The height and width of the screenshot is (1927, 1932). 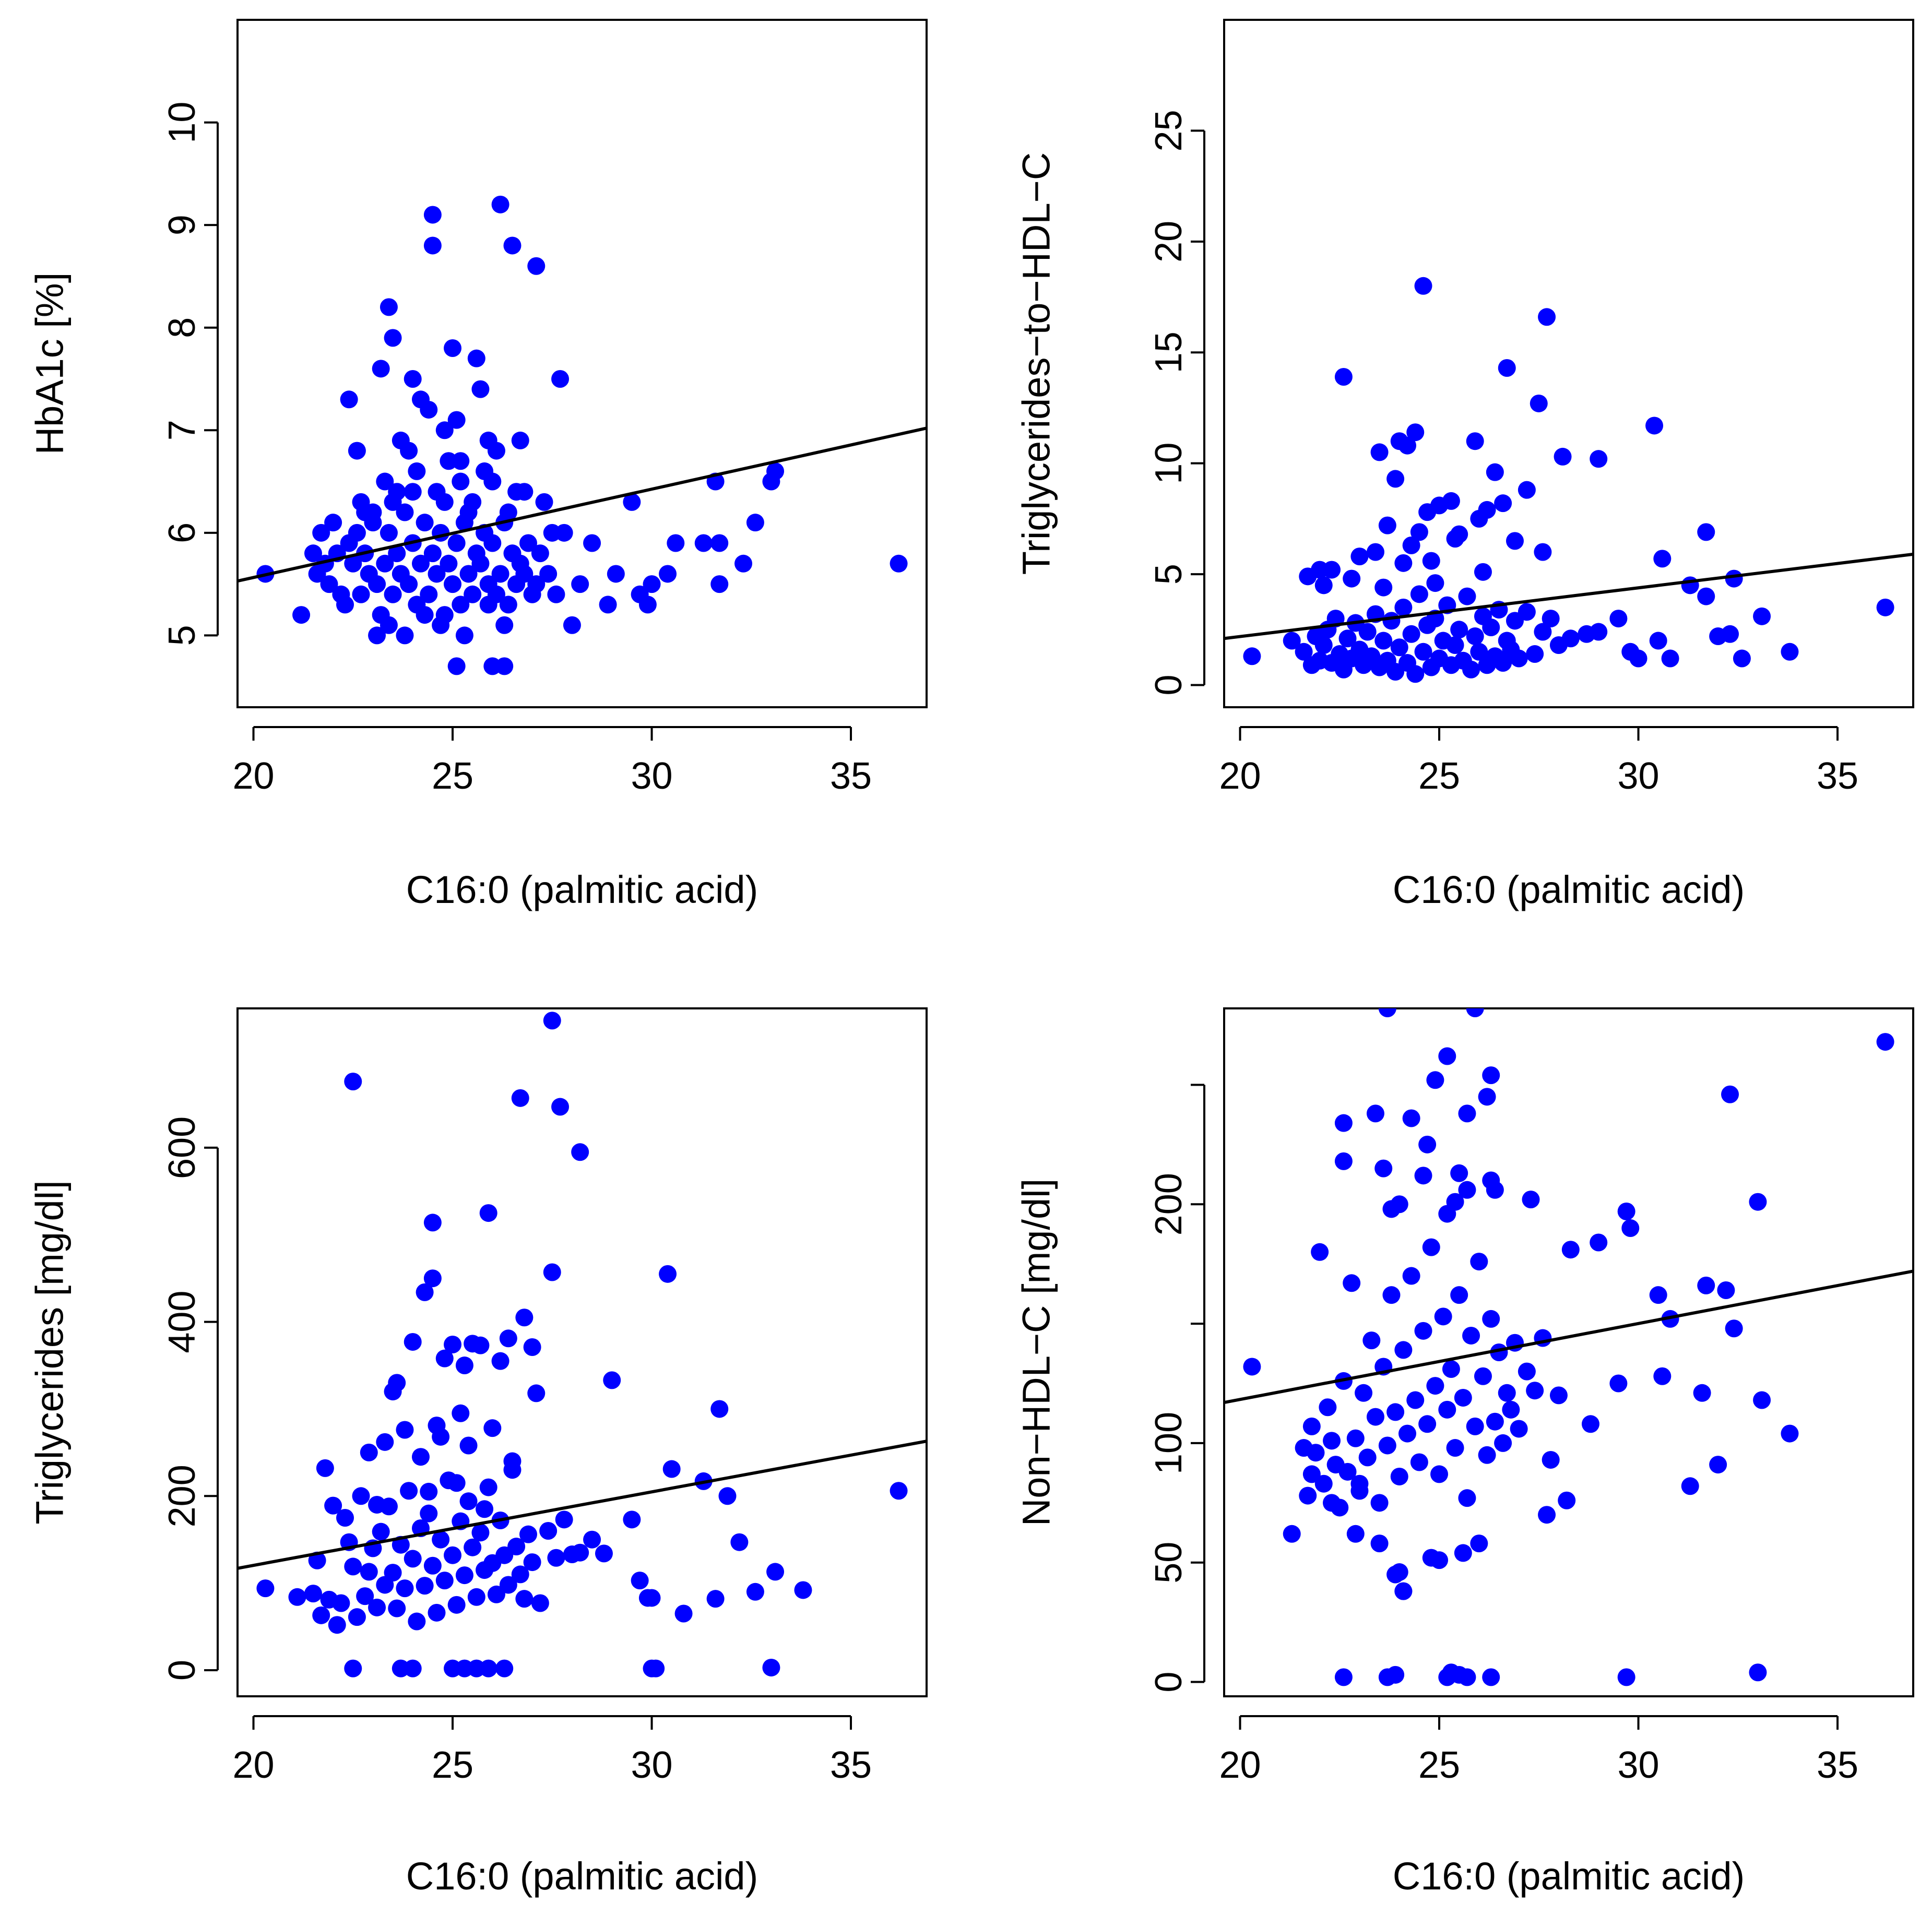 What do you see at coordinates (182, 123) in the screenshot?
I see `y-tick-label: 10` at bounding box center [182, 123].